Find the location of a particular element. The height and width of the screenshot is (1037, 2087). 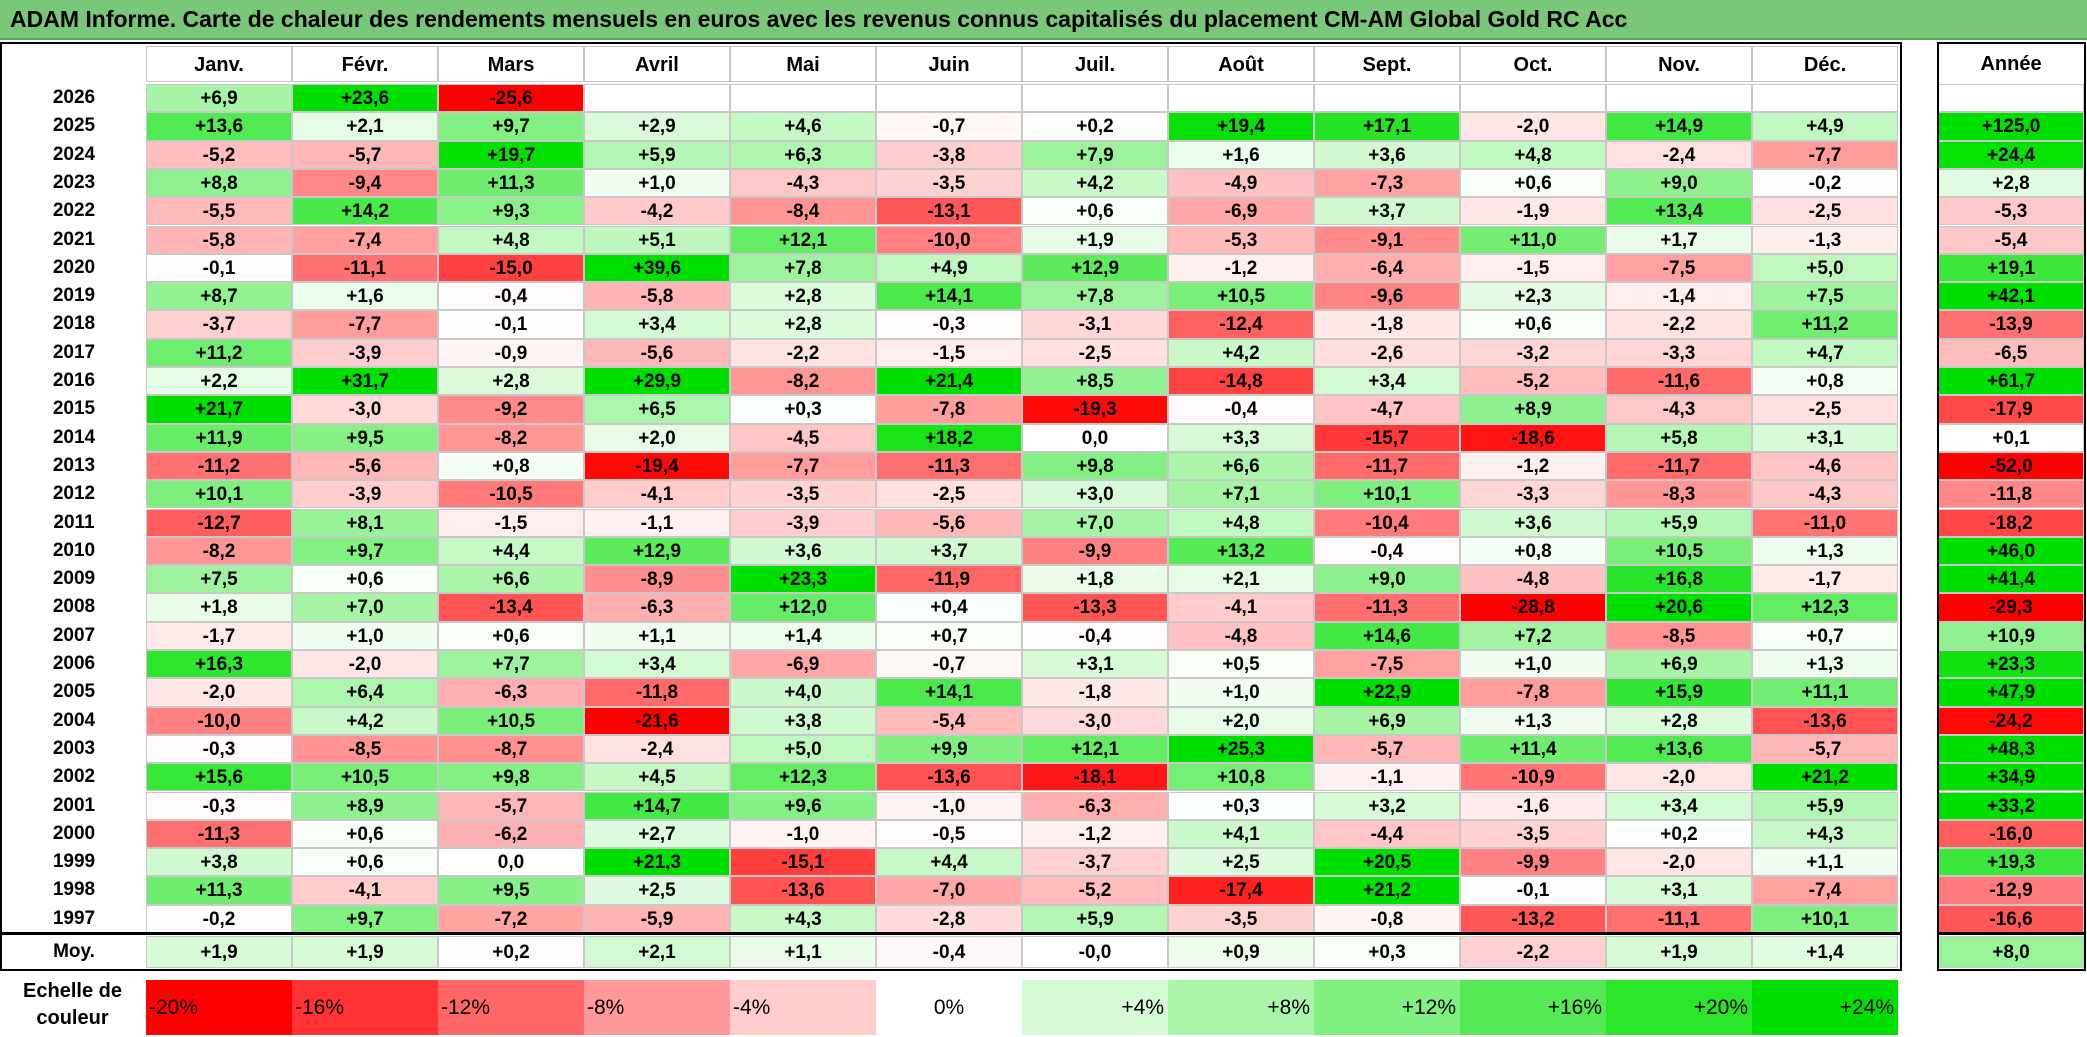

heatmap-cell: -0,2 is located at coordinates (219, 918).